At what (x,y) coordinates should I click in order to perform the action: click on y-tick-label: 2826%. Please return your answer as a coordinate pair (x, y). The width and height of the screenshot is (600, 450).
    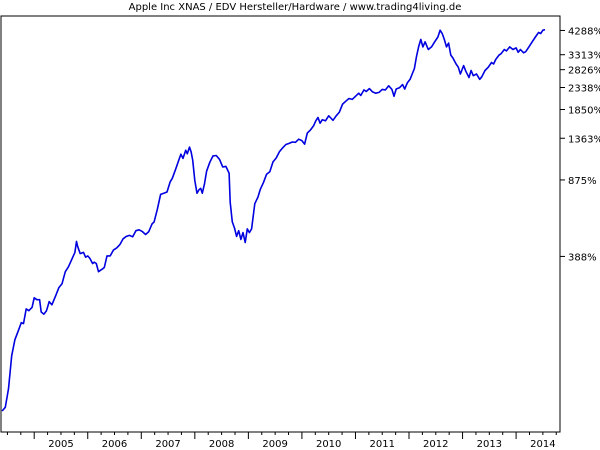
    Looking at the image, I should click on (584, 71).